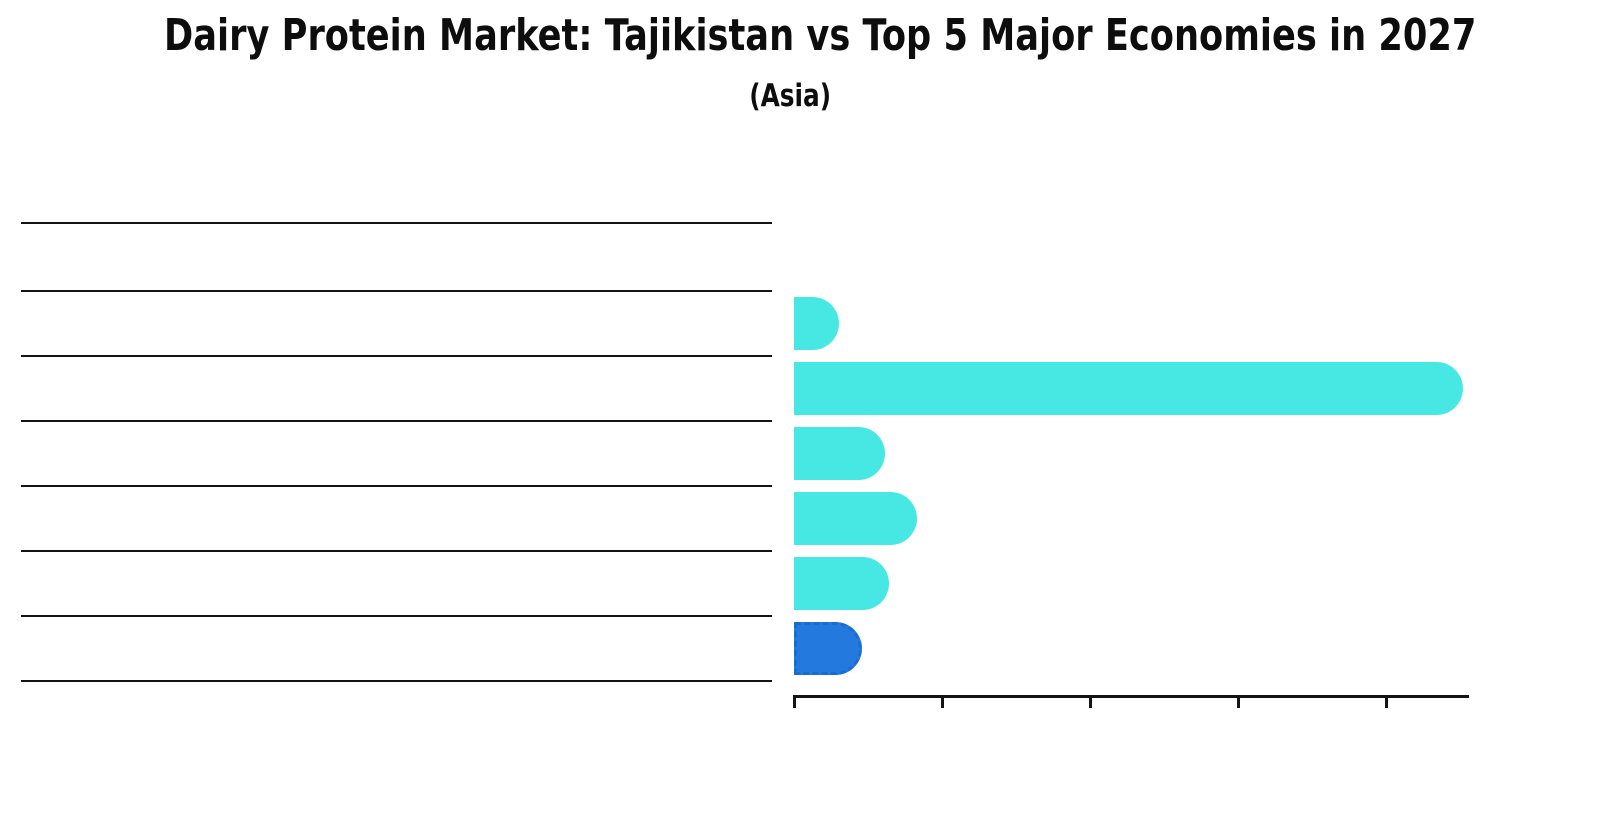 The image size is (1604, 823). What do you see at coordinates (841, 583) in the screenshot?
I see `bar-korea` at bounding box center [841, 583].